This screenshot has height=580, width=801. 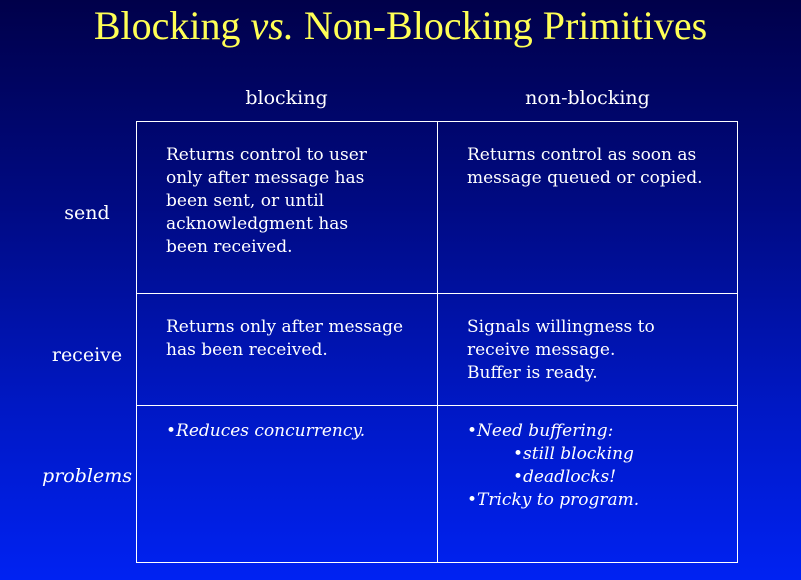 I want to click on cell-text-line-indented: •deadlocks!, so click(x=565, y=477).